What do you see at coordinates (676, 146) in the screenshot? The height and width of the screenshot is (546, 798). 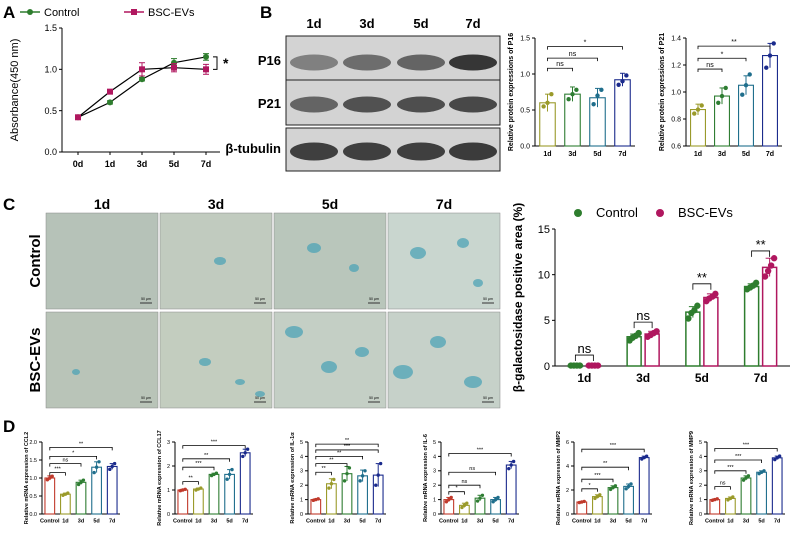 I see `b-p21-y-tick-label: 0.6` at bounding box center [676, 146].